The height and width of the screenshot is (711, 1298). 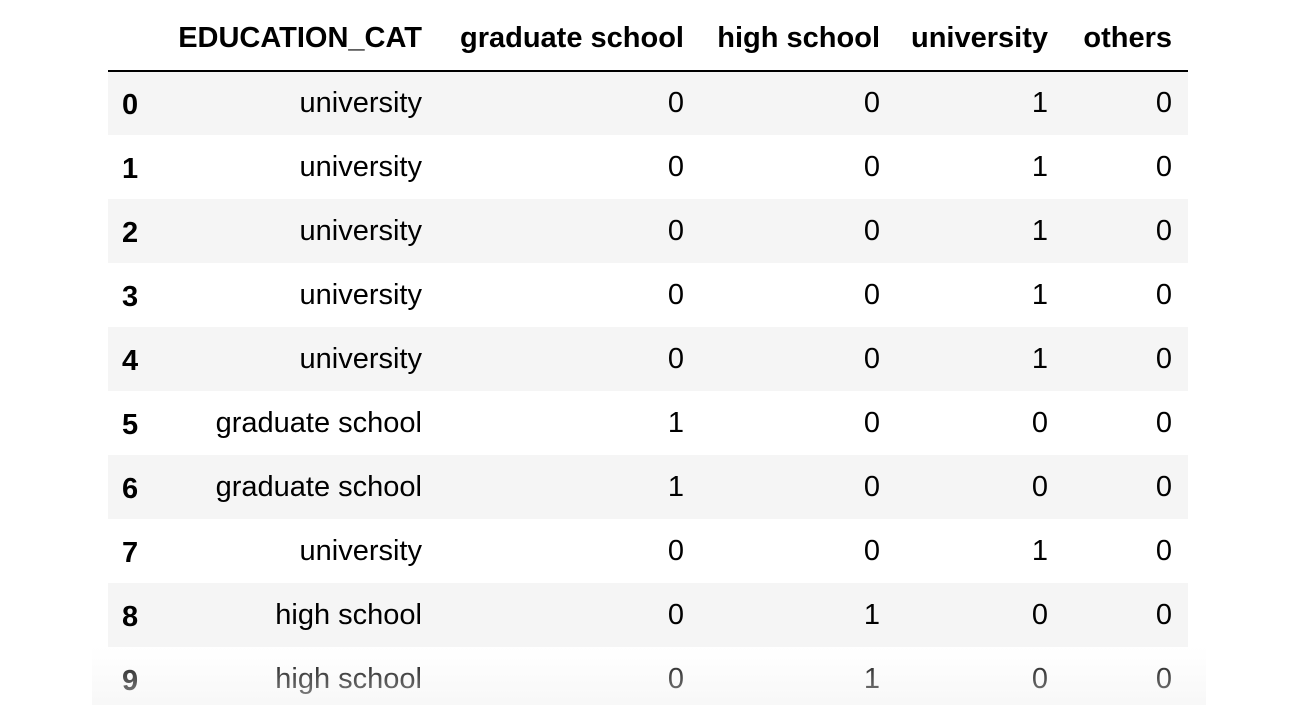 I want to click on table-row: 8 high school 0 1 0 0, so click(x=648, y=615).